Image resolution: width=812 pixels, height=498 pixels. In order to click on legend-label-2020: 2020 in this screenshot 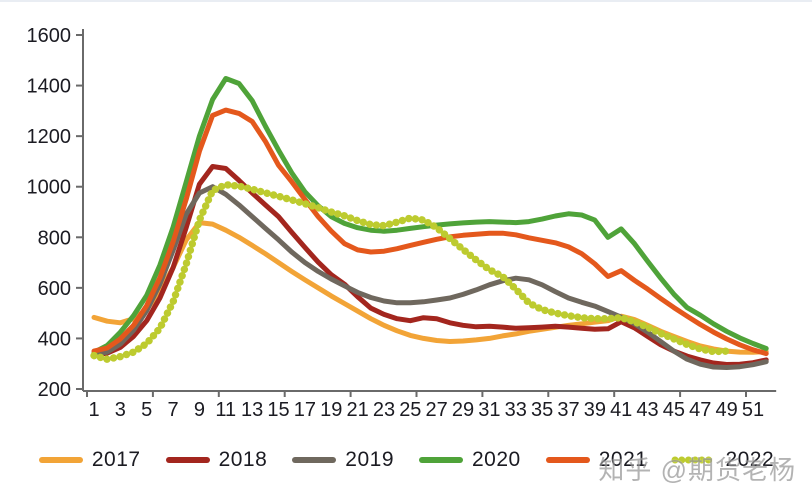, I will do `click(496, 459)`.